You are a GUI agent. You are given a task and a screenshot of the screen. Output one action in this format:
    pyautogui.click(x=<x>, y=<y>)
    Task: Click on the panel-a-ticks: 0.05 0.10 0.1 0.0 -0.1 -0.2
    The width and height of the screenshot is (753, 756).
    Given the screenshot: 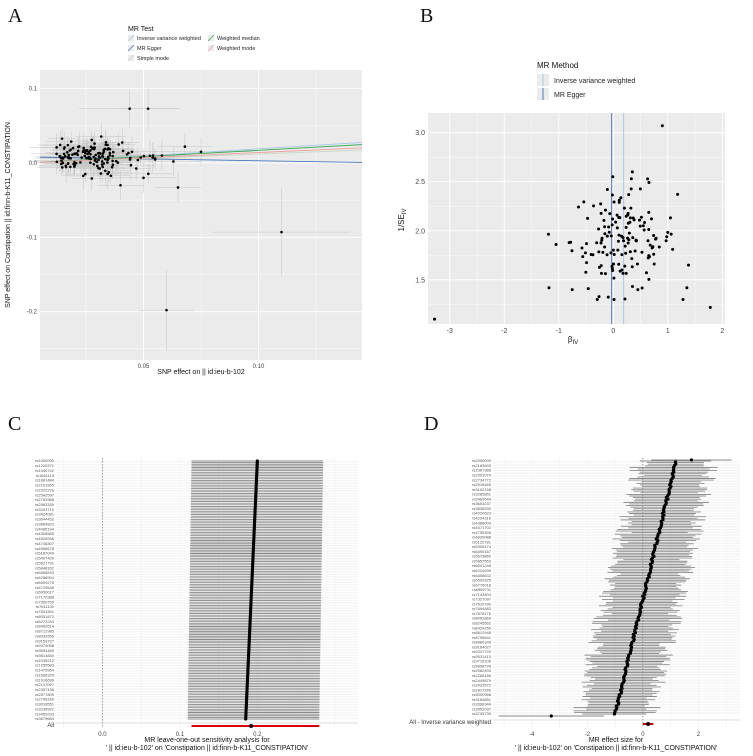 What is the action you would take?
    pyautogui.click(x=146, y=228)
    